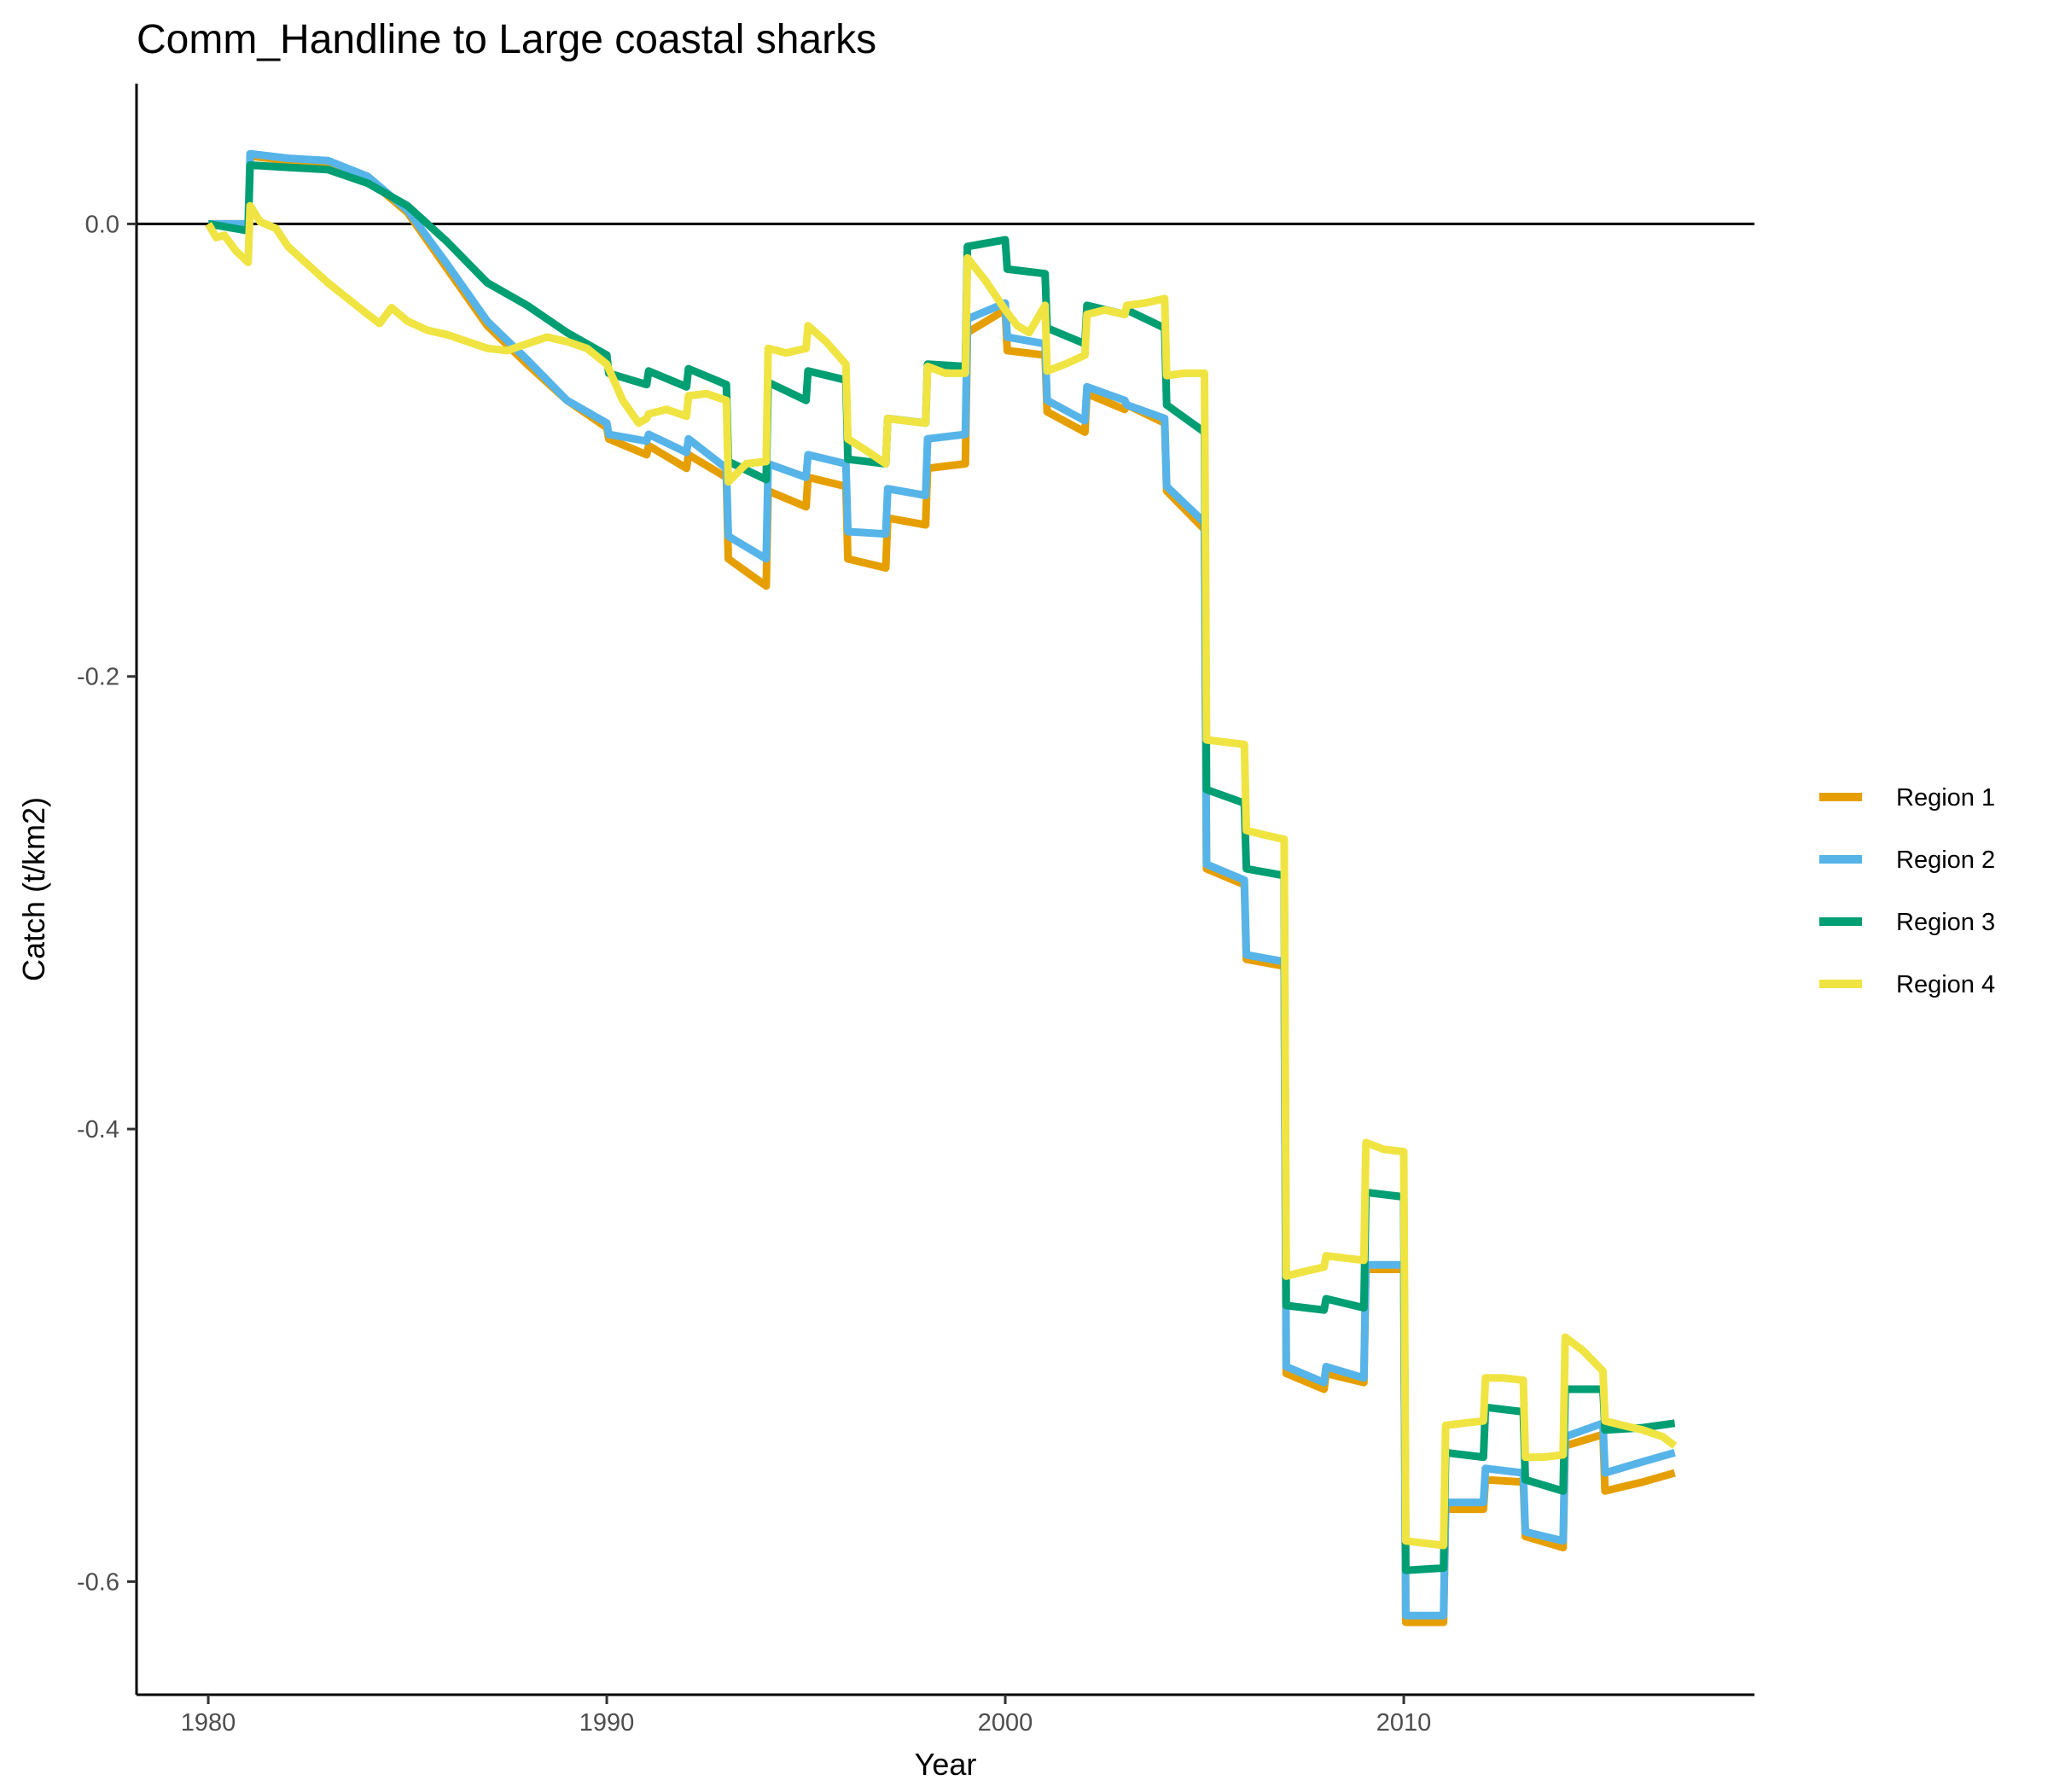  I want to click on legend-label-region-3: Region 3, so click(1946, 923).